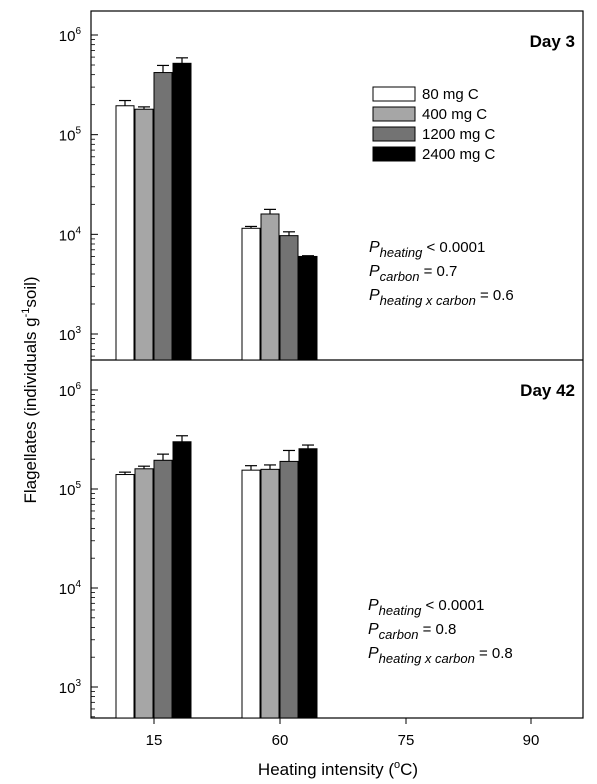 This screenshot has height=784, width=597. Describe the element at coordinates (438, 271) in the screenshot. I see `stat-rest: = 0.7` at that location.